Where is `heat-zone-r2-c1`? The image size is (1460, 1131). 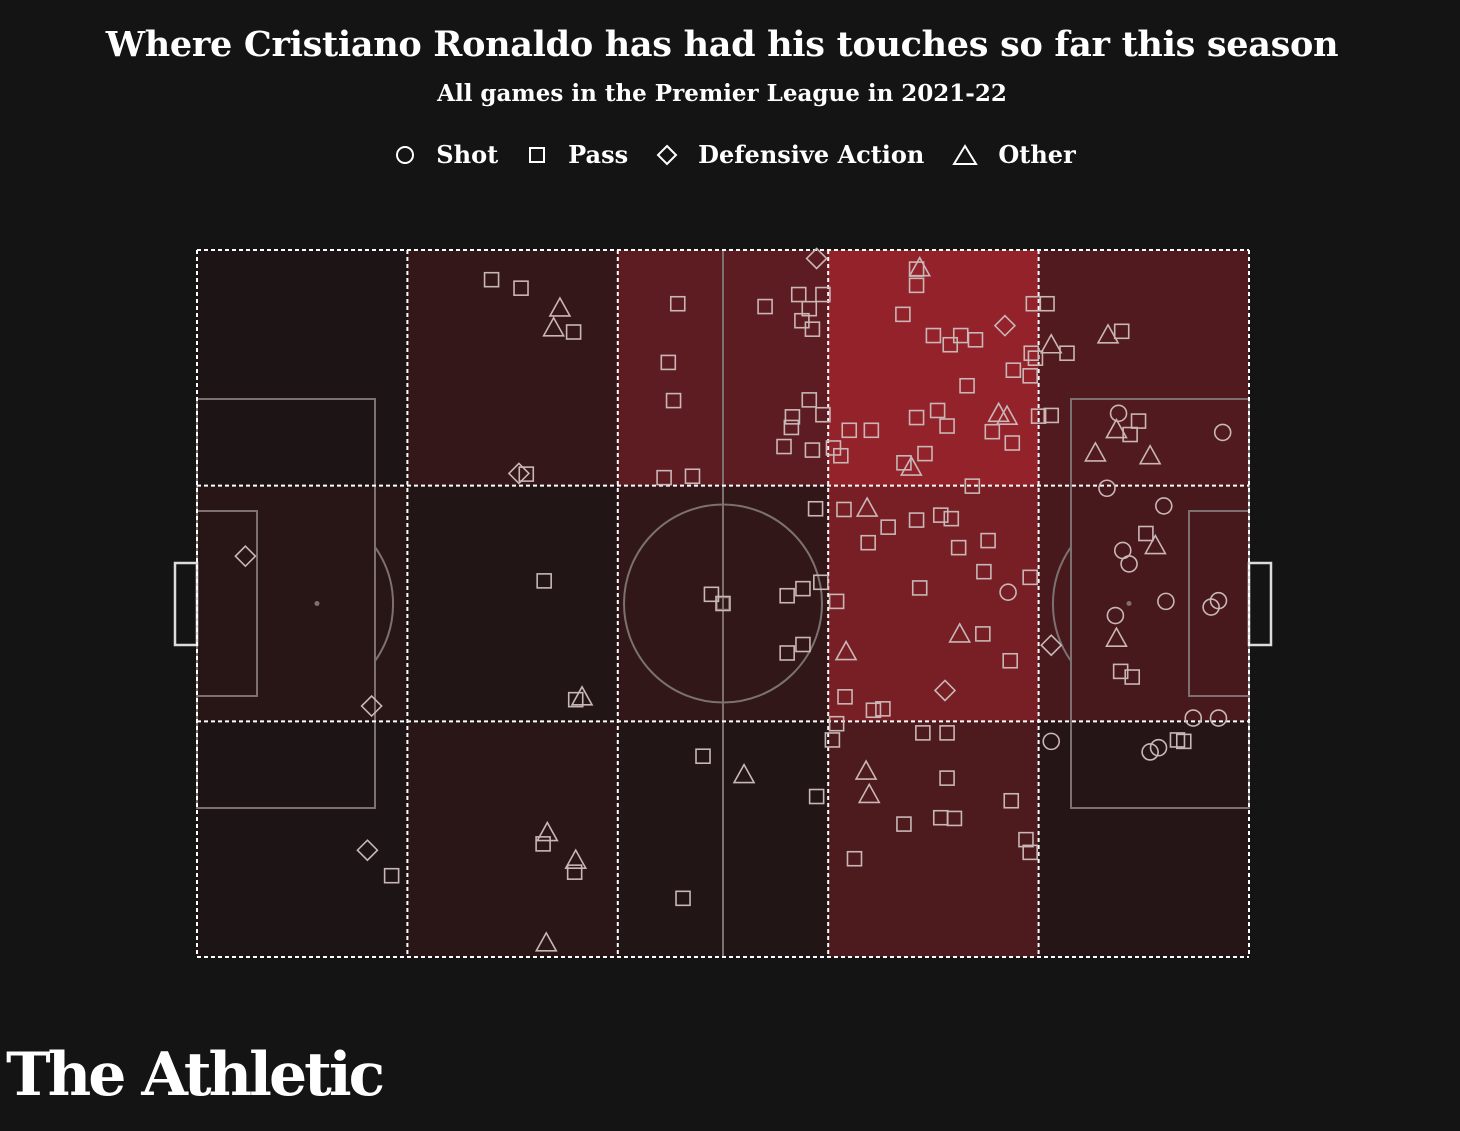 heat-zone-r2-c1 is located at coordinates (512, 839).